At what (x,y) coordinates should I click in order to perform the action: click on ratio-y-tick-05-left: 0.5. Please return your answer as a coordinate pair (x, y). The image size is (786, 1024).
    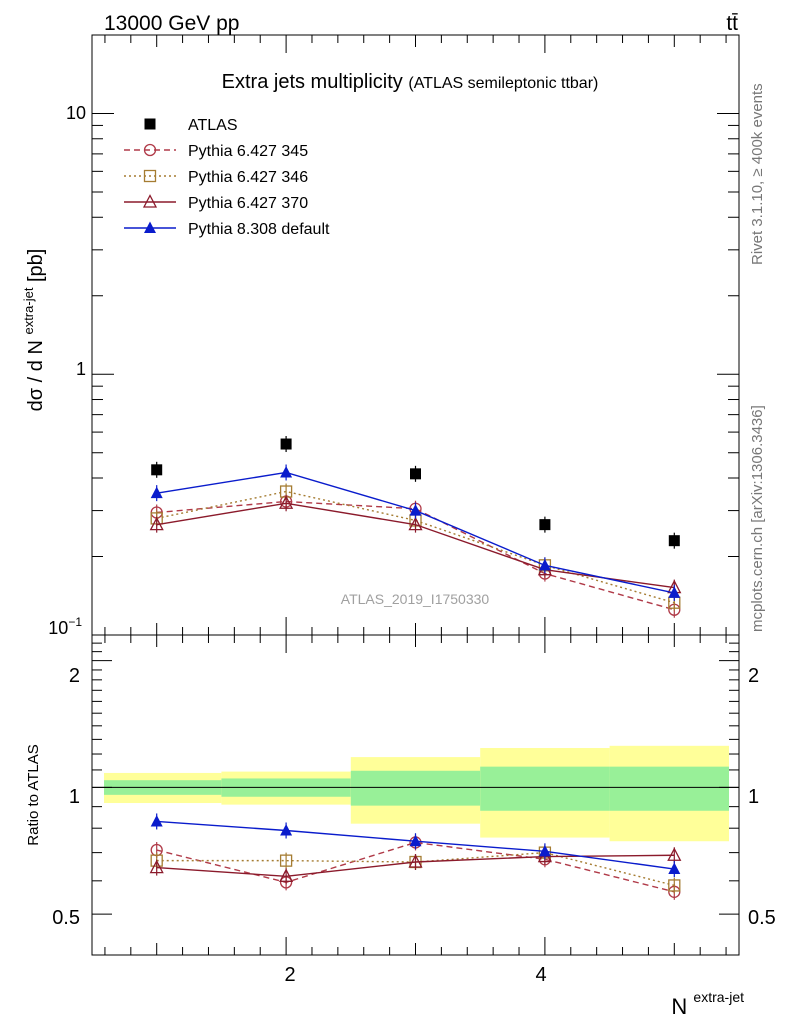
    Looking at the image, I should click on (66, 918).